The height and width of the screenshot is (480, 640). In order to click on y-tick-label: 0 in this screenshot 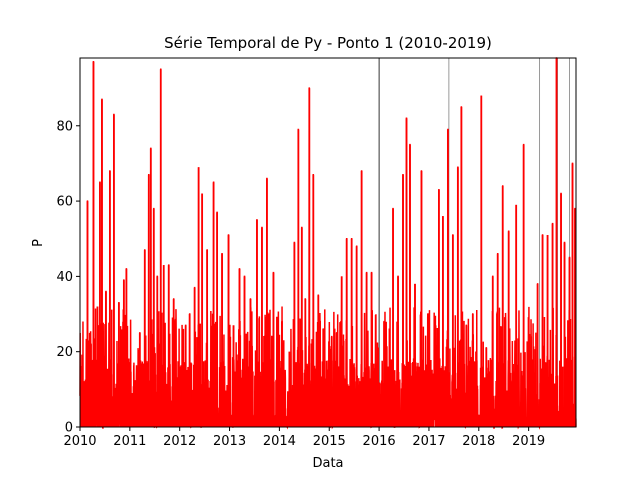, I will do `click(69, 428)`.